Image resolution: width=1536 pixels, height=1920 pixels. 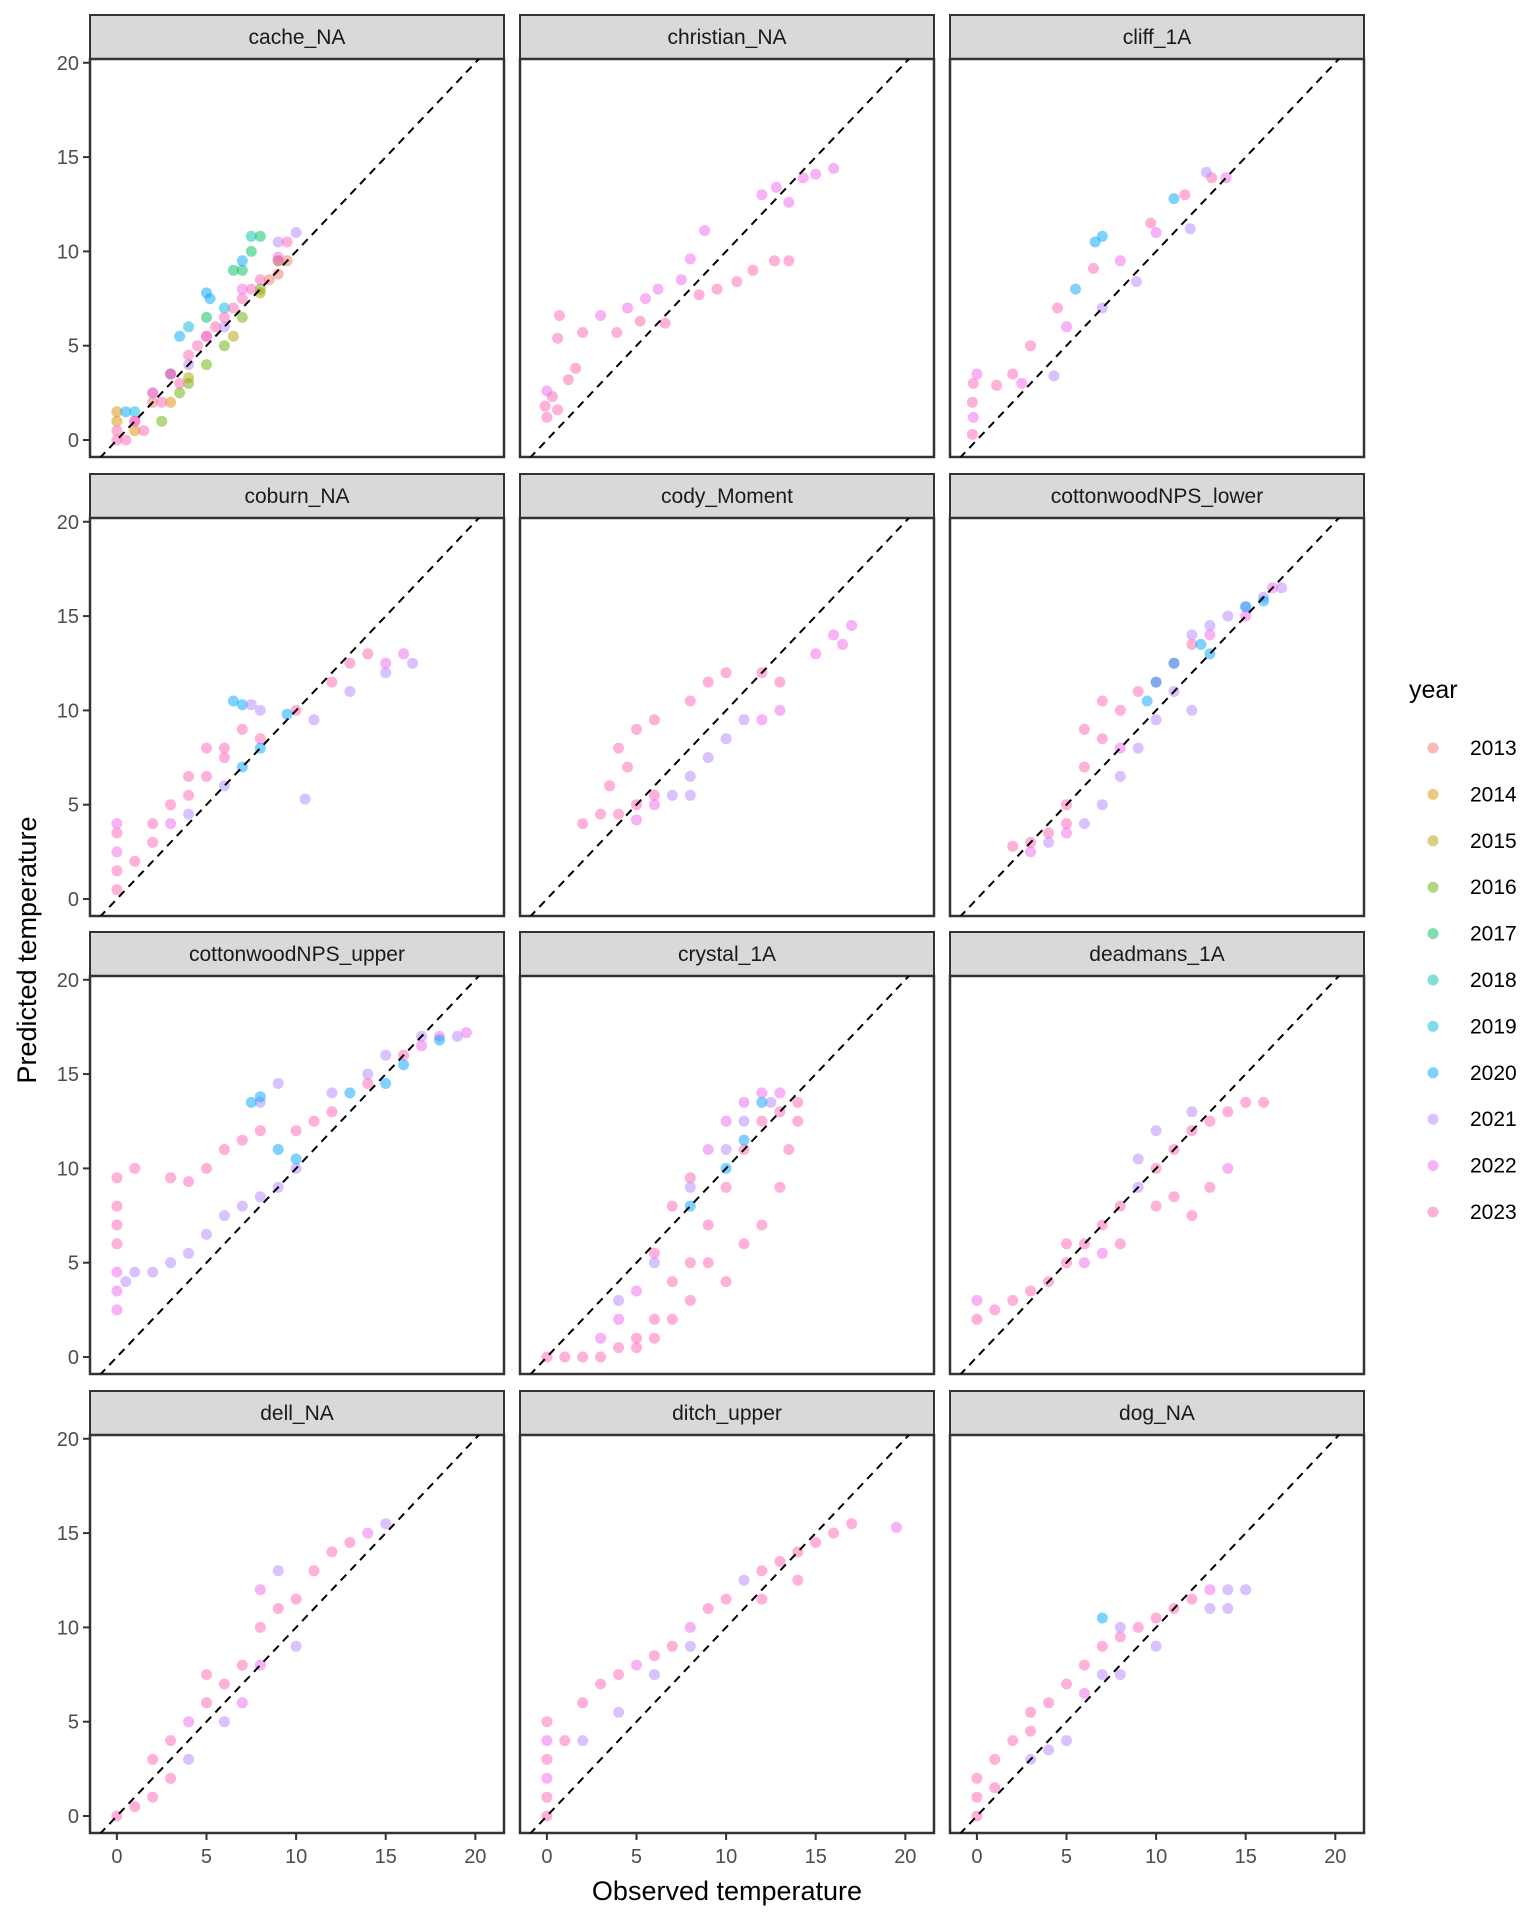 I want to click on legend-item-2019: 2019, so click(x=1472, y=1026).